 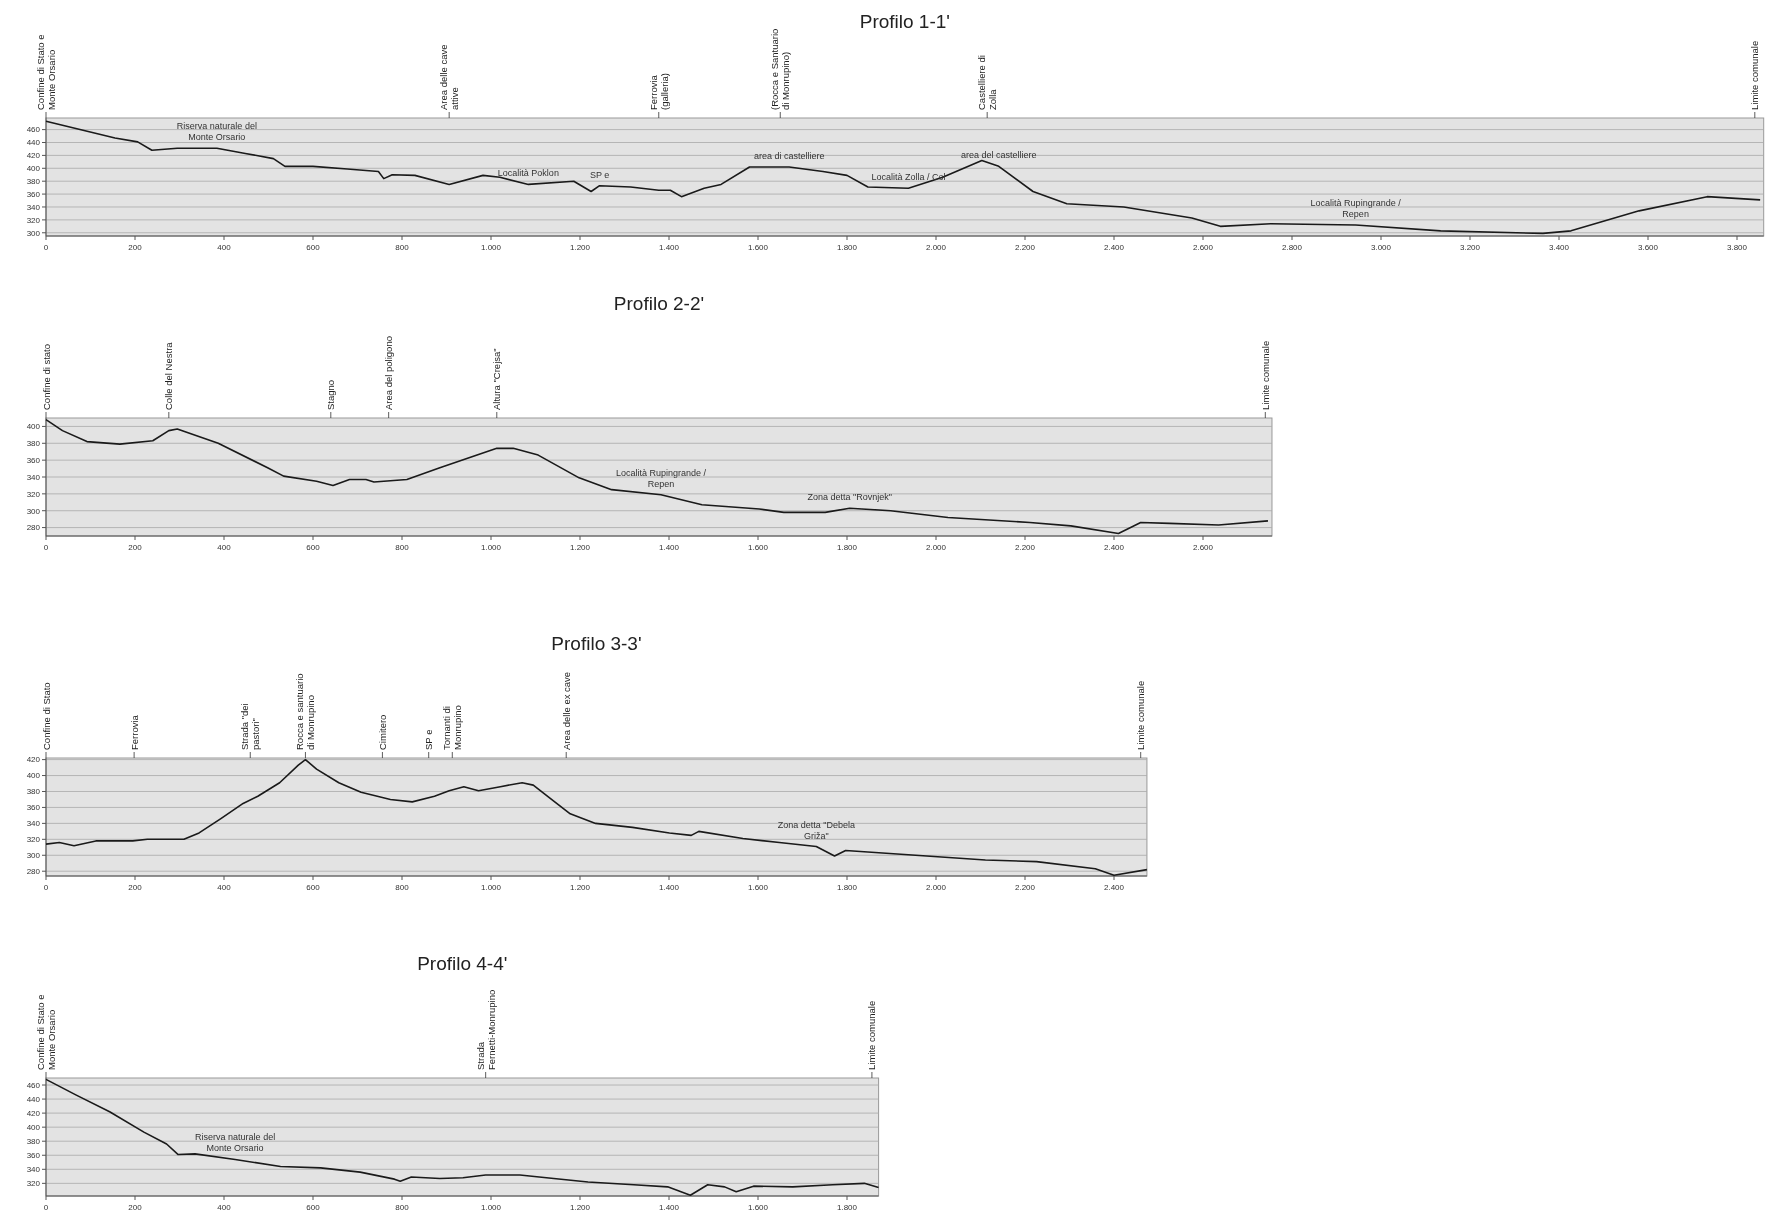 What do you see at coordinates (382, 732) in the screenshot?
I see `ref-line-label: Cimitero` at bounding box center [382, 732].